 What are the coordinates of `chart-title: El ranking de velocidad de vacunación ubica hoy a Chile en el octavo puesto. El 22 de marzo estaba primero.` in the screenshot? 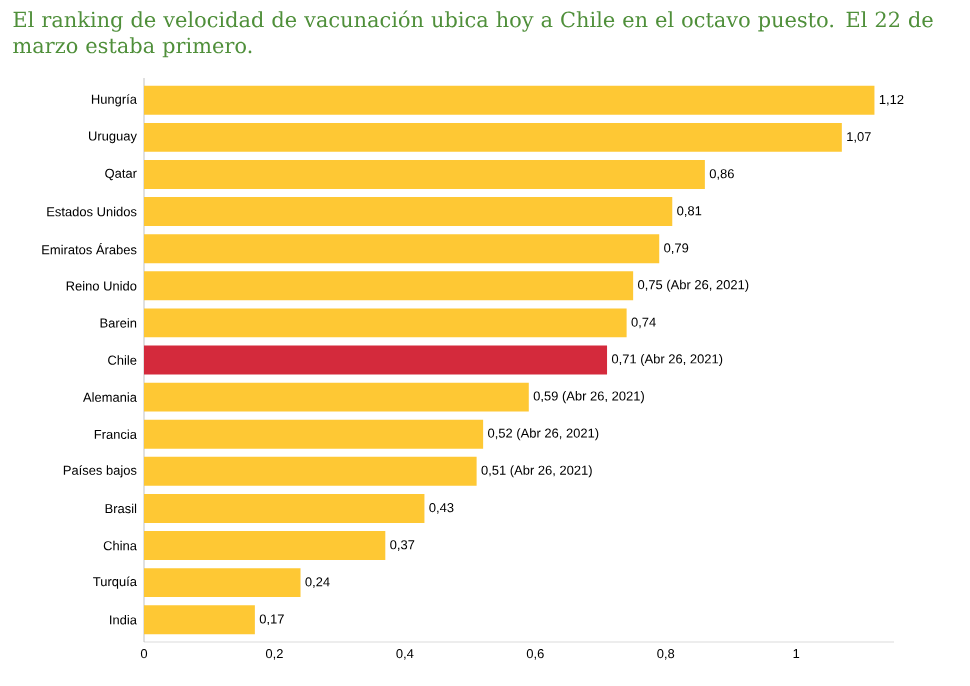 It's located at (473, 34).